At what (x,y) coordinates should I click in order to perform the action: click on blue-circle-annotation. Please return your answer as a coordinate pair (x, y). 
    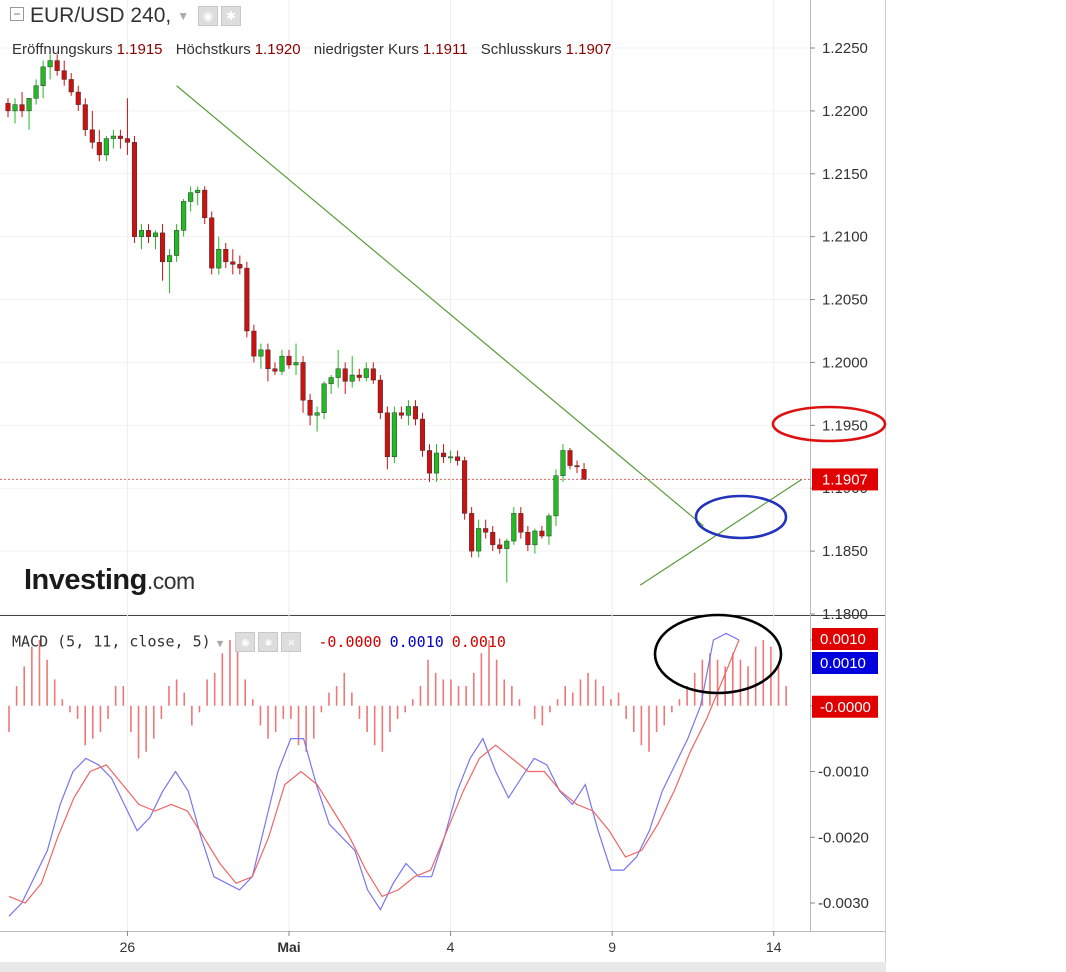
    Looking at the image, I should click on (741, 517).